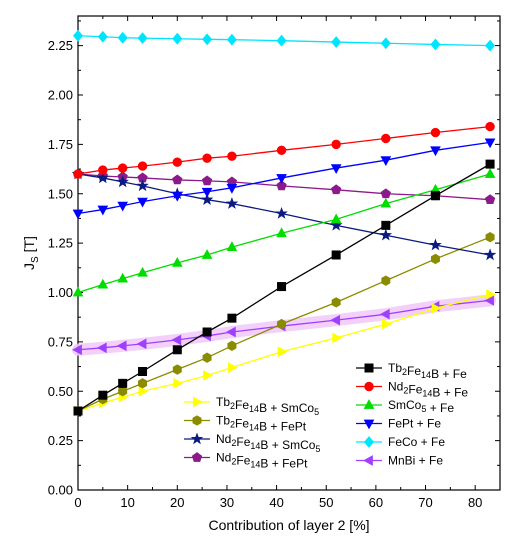 This screenshot has height=550, width=517. Describe the element at coordinates (77, 502) in the screenshot. I see `x-tick-label: 0` at that location.